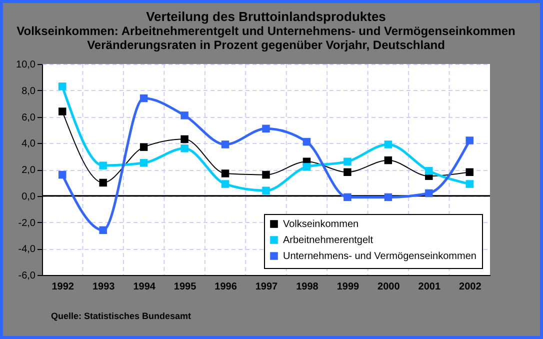 The width and height of the screenshot is (543, 339). I want to click on x-tick-label: 1996, so click(226, 287).